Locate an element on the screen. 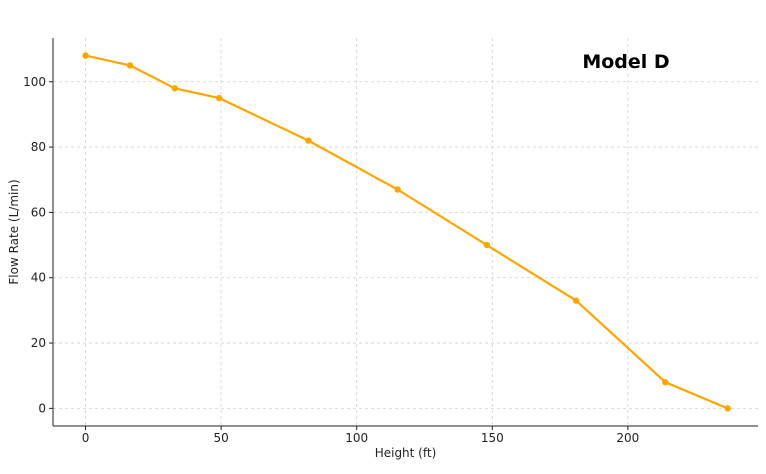 The width and height of the screenshot is (766, 474). y-axis-title: Flow Rate (L/min) is located at coordinates (14, 231).